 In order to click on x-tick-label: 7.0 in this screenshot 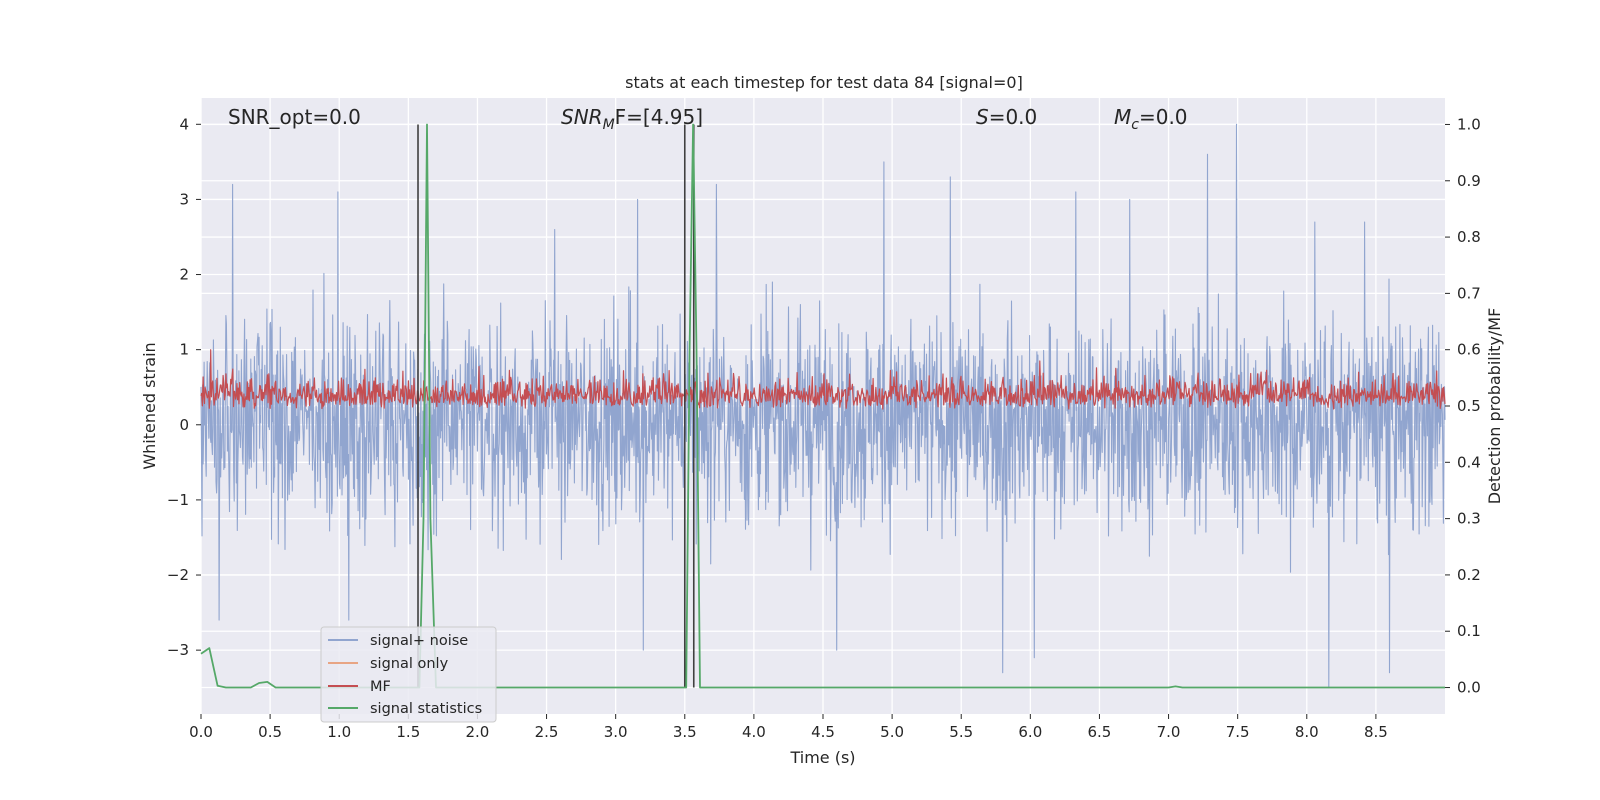, I will do `click(1169, 732)`.